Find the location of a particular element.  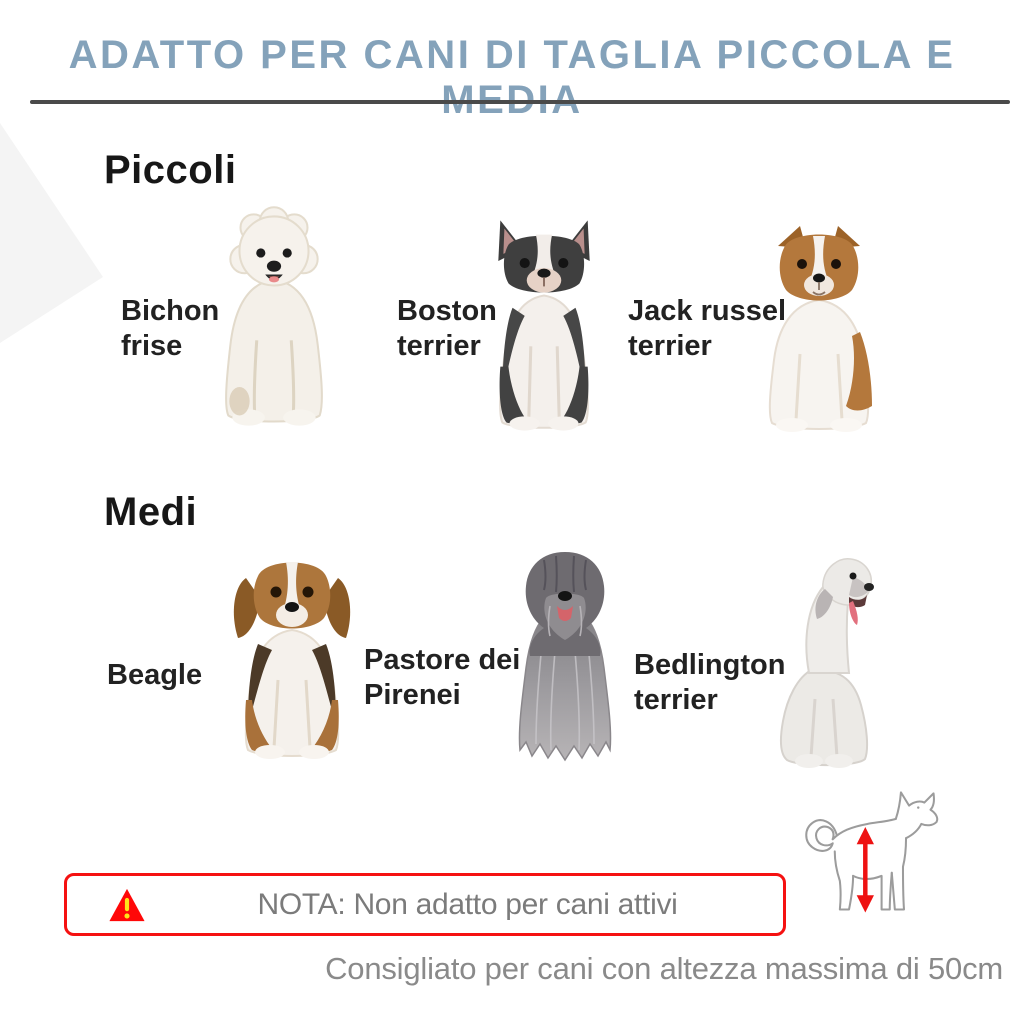

bichon-frise-photo is located at coordinates (274, 316).